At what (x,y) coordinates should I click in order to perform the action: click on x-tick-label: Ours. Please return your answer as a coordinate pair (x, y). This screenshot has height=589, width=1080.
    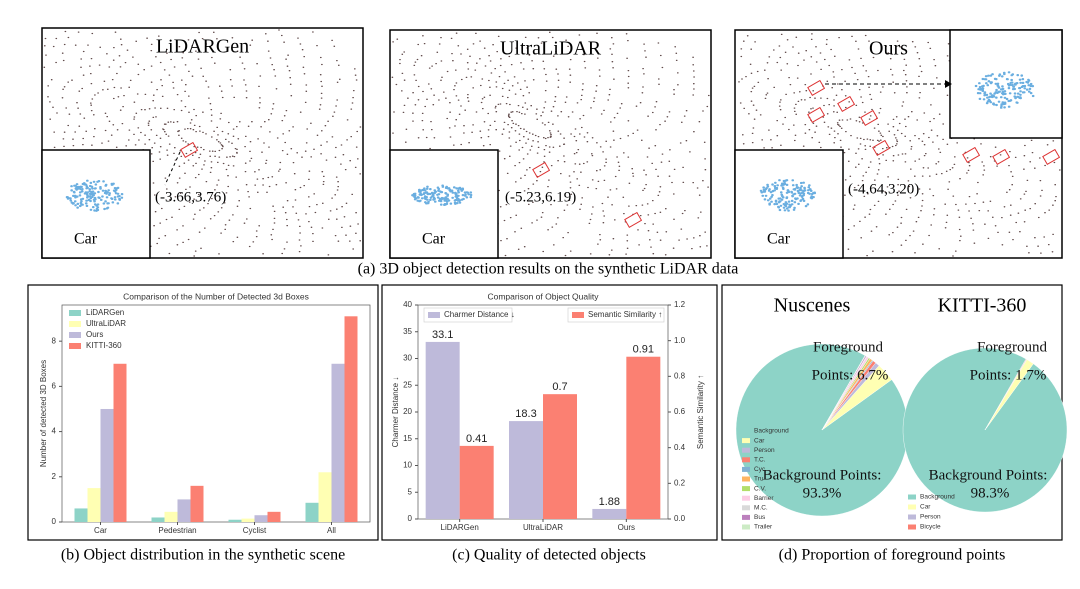
    Looking at the image, I should click on (626, 527).